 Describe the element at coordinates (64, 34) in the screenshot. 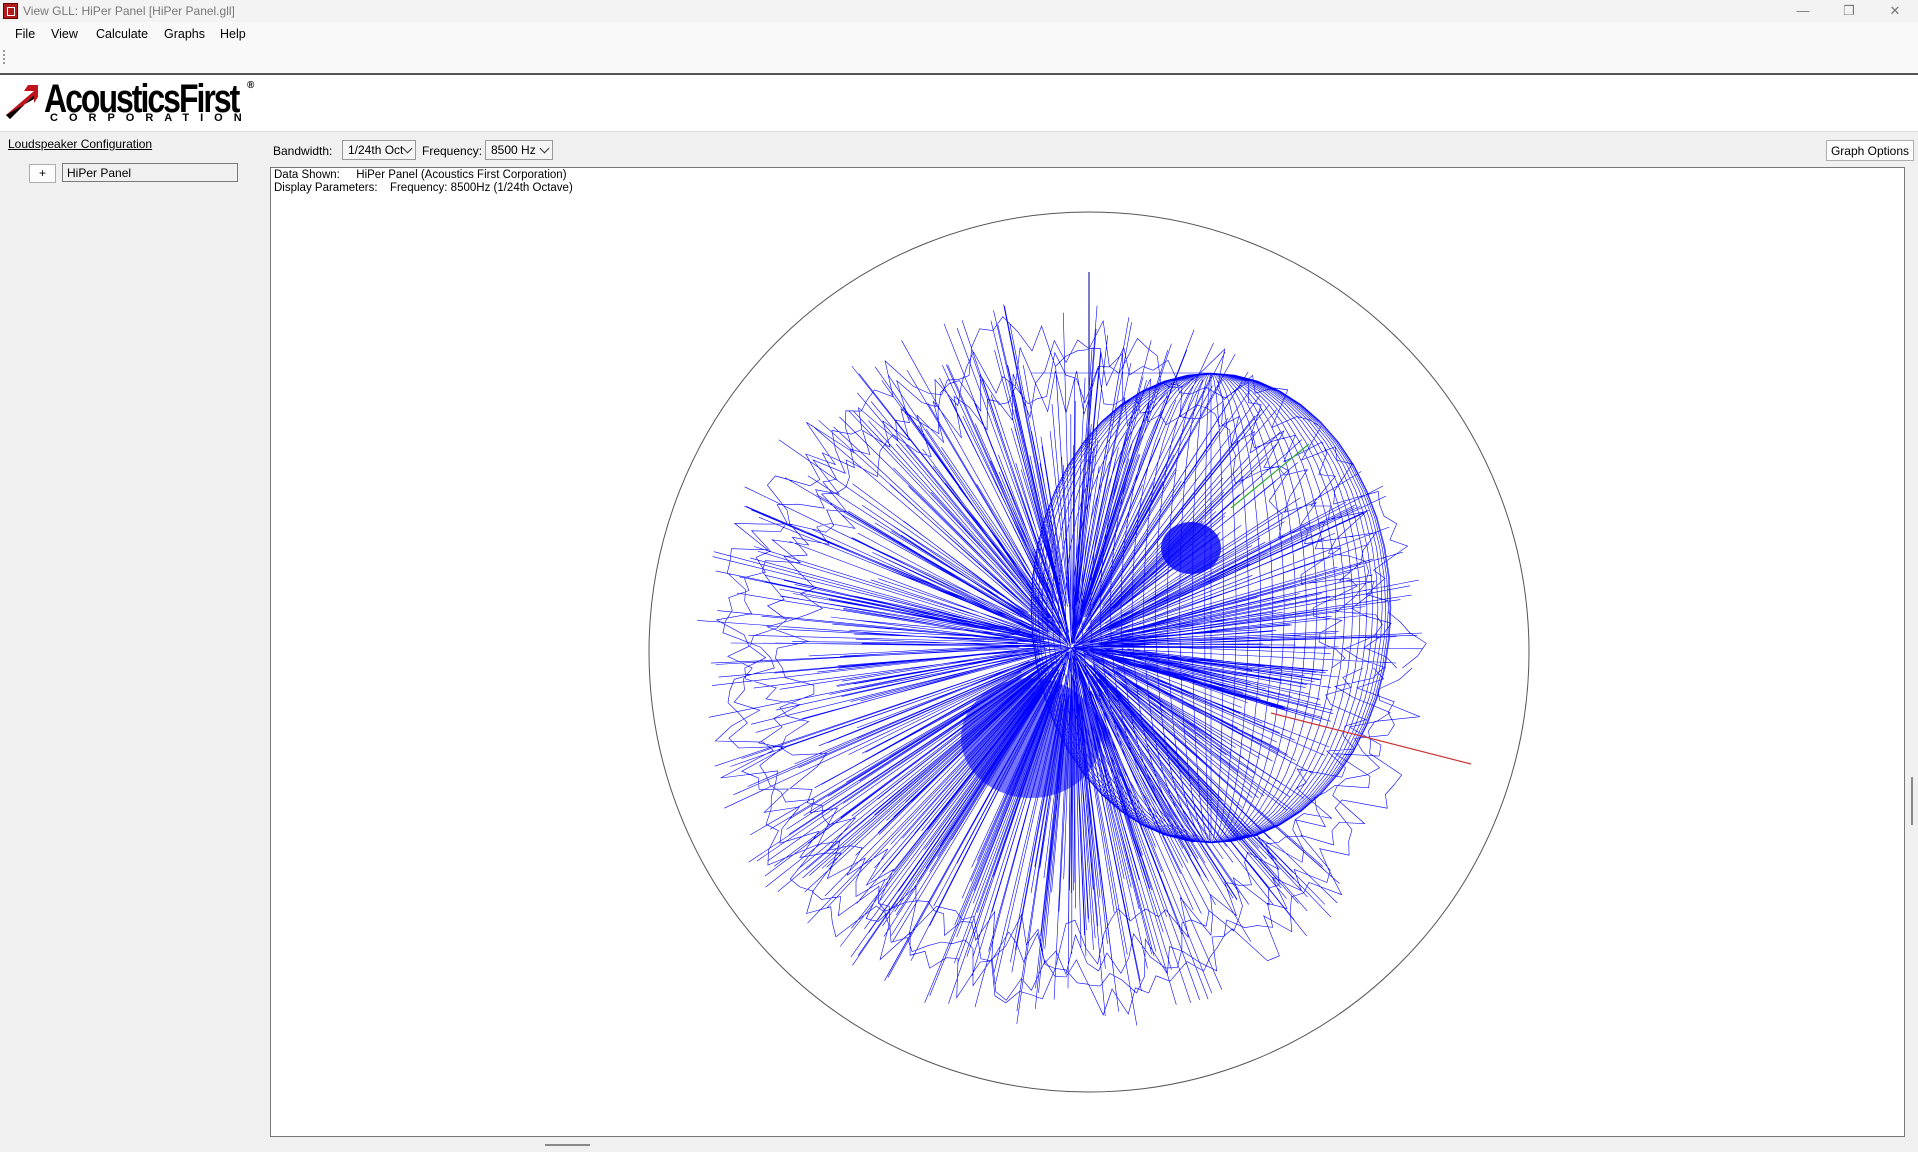

I see `menu-view: View` at that location.